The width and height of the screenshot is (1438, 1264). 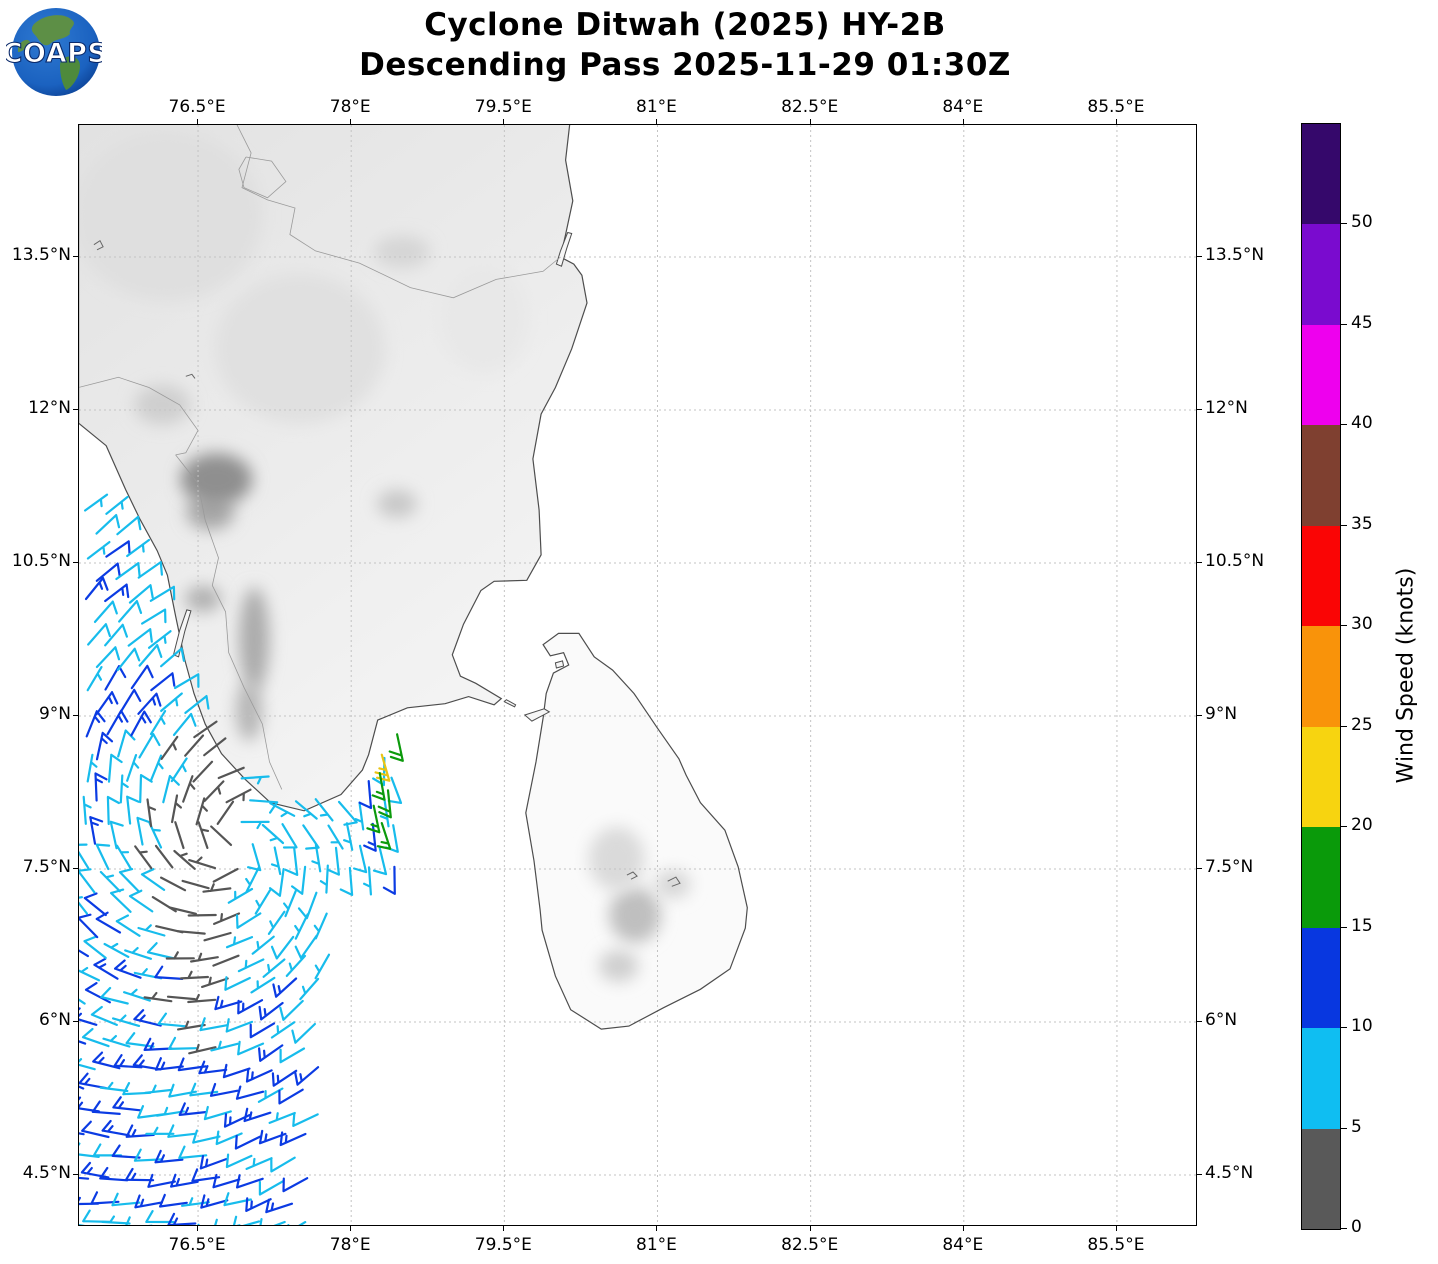 I want to click on lake-outline, so click(x=674, y=881).